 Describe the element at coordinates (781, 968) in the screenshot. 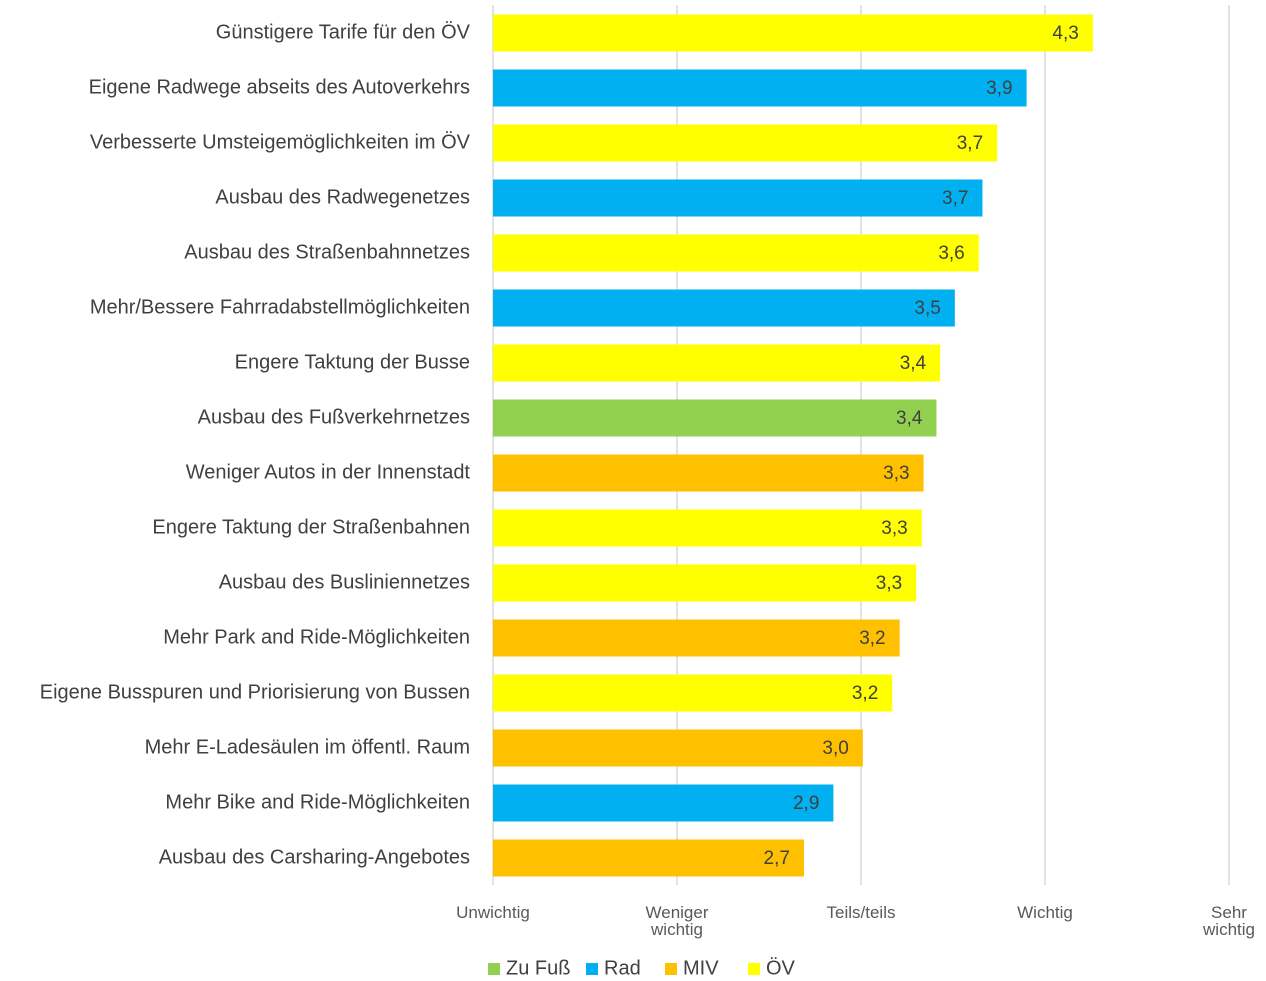

I see `legend-label: ÖV` at that location.